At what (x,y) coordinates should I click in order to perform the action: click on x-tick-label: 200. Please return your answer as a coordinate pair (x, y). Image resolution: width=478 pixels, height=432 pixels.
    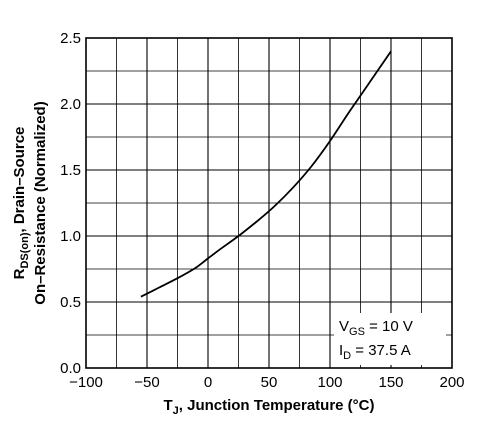
    Looking at the image, I should click on (451, 382).